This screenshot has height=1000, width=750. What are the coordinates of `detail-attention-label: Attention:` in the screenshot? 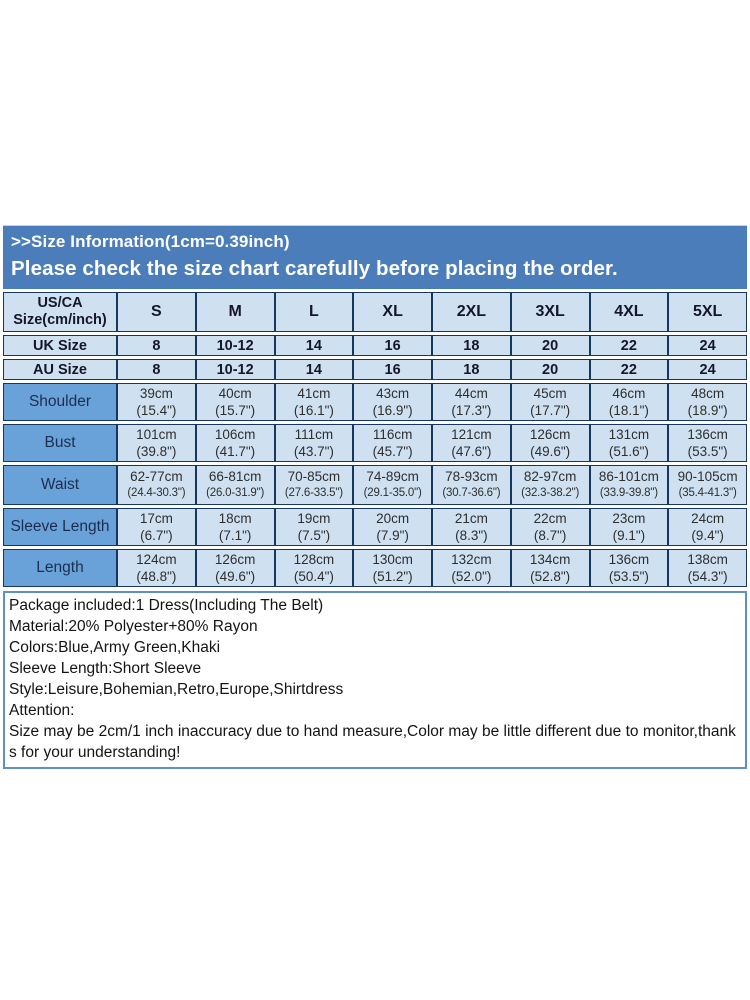 It's located at (42, 710).